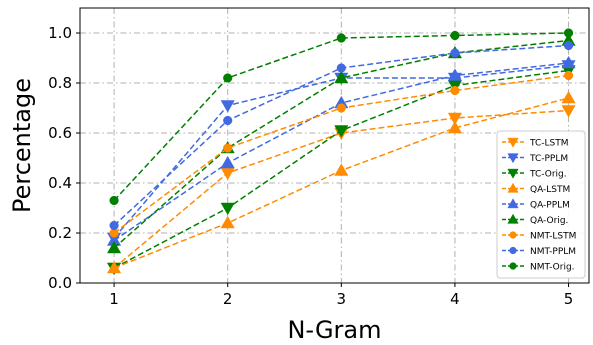 The height and width of the screenshot is (345, 593). I want to click on x-tick-label: 3, so click(342, 299).